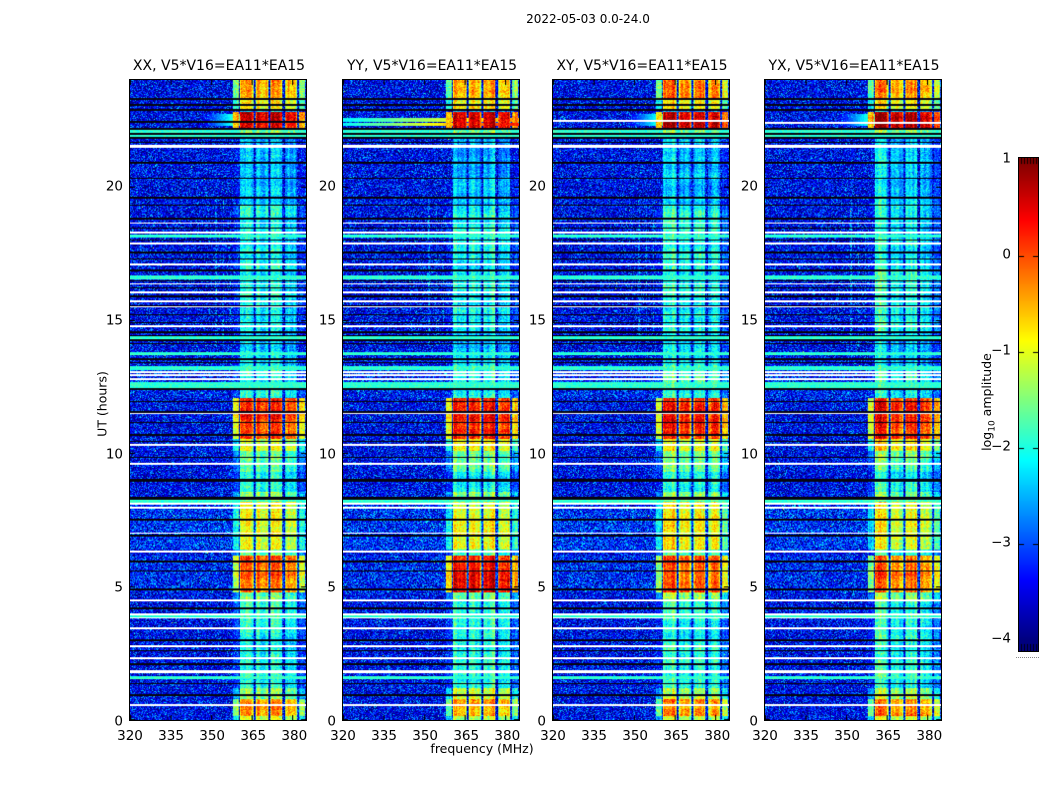 Image resolution: width=1050 pixels, height=800 pixels. What do you see at coordinates (986, 387) in the screenshot?
I see `colorbar-label-text: amplitude` at bounding box center [986, 387].